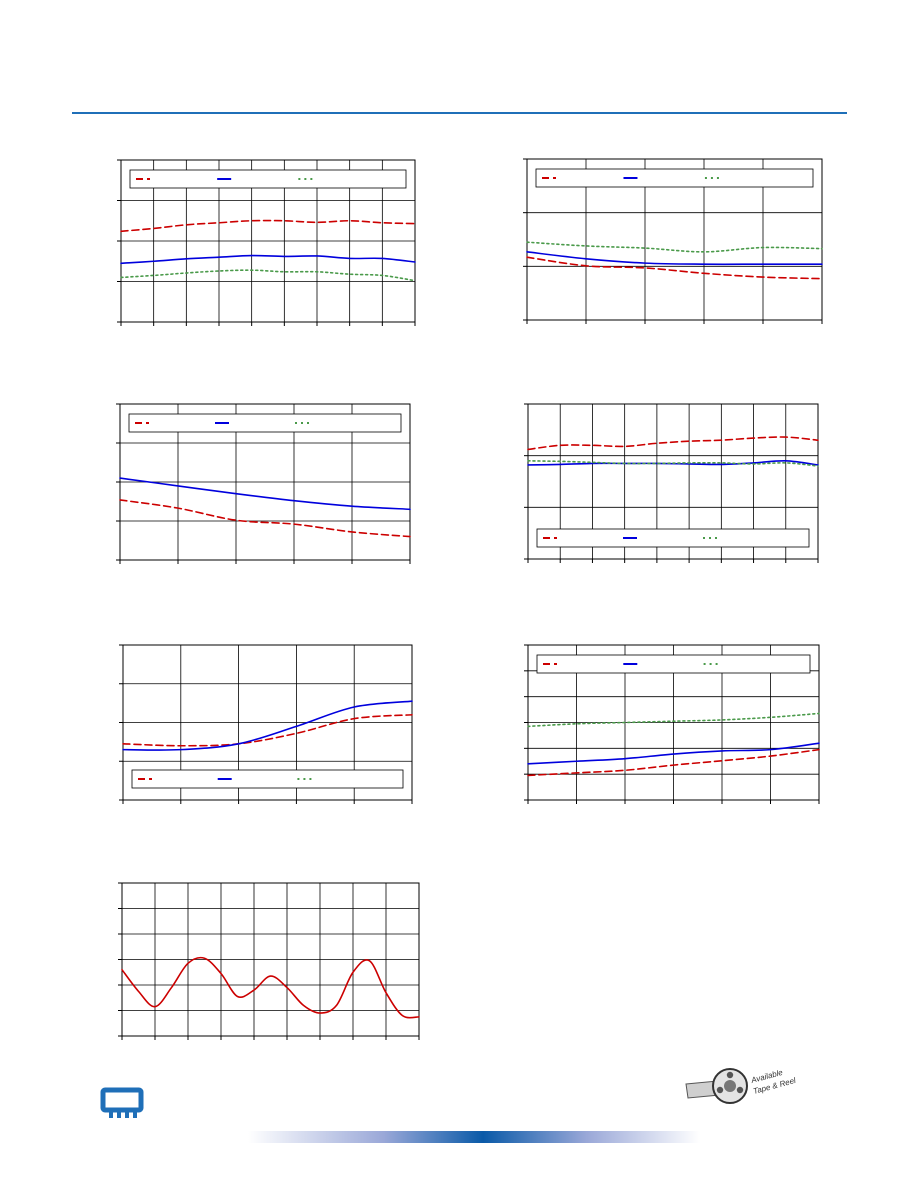 Image resolution: width=918 pixels, height=1188 pixels. I want to click on header-rule, so click(459, 113).